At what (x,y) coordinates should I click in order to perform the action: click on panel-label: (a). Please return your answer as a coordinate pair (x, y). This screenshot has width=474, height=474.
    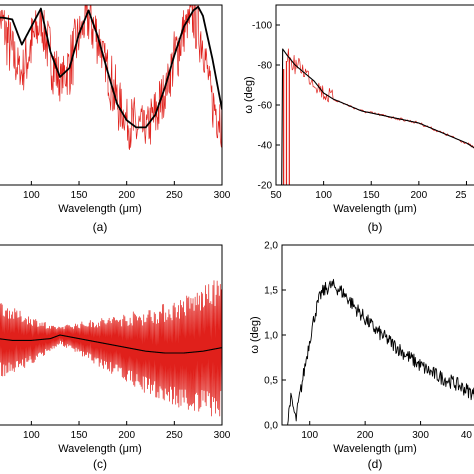
    Looking at the image, I should click on (100, 227).